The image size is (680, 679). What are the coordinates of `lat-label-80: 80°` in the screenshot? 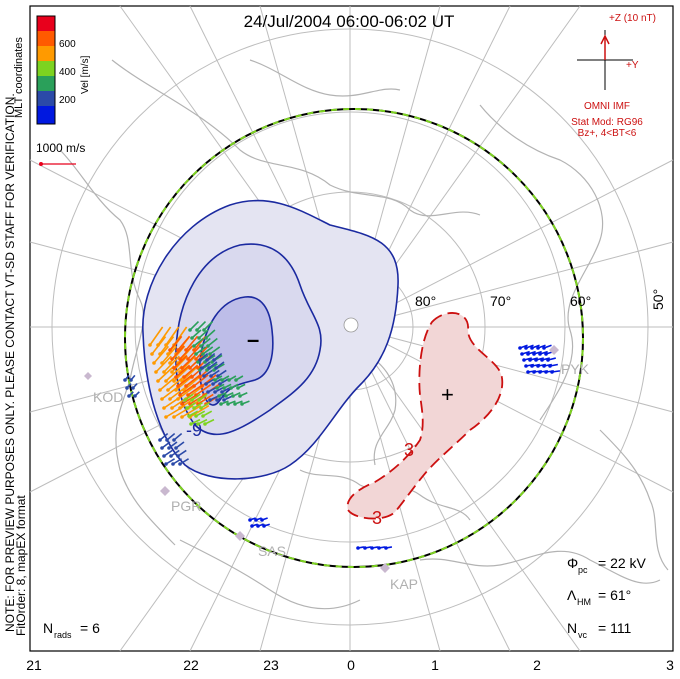 It's located at (425, 301).